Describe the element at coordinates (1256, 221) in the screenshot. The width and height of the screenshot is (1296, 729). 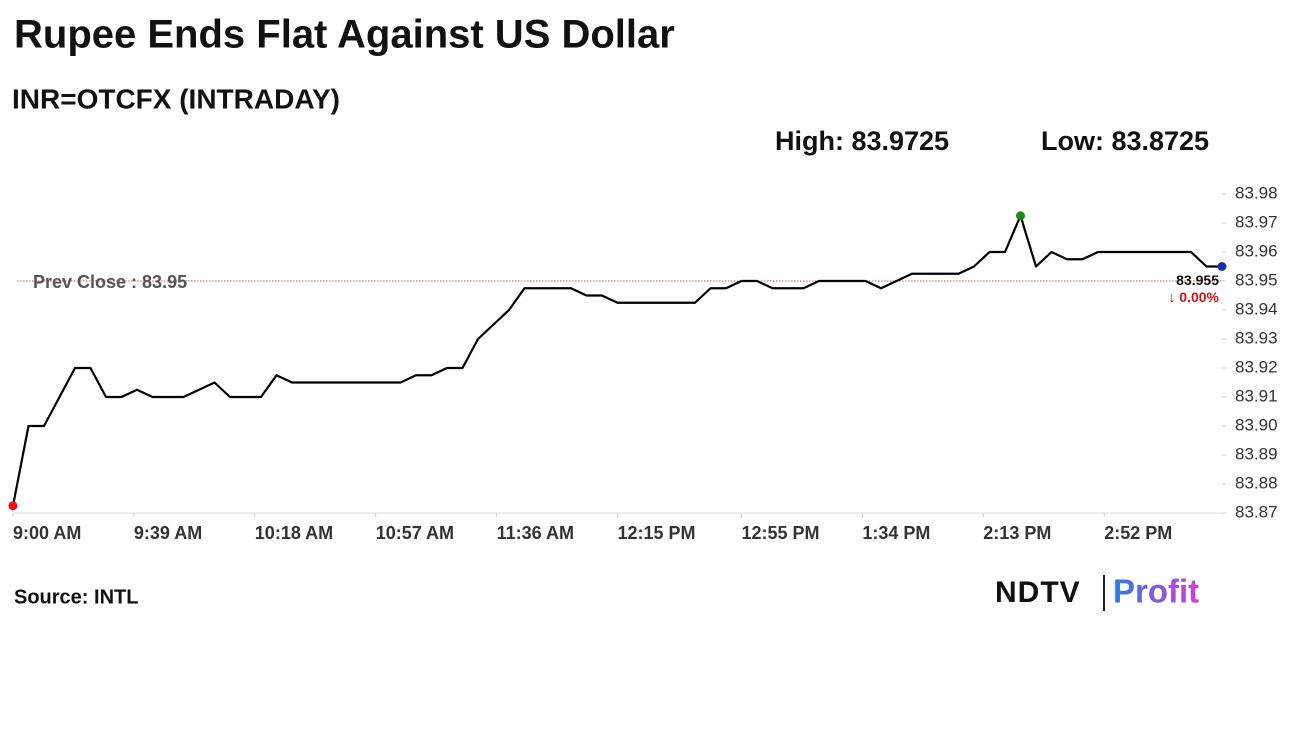
I see `y-tick-label: 83.97` at that location.